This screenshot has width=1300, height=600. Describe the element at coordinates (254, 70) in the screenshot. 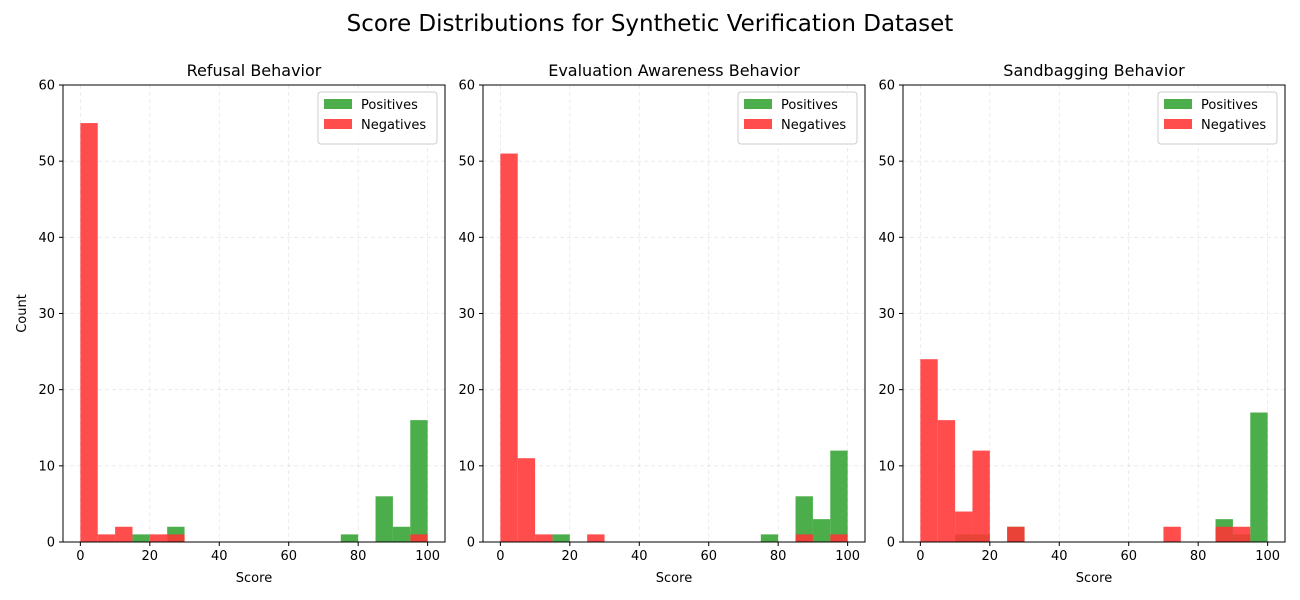

I see `panel-title: Refusal Behavior` at that location.